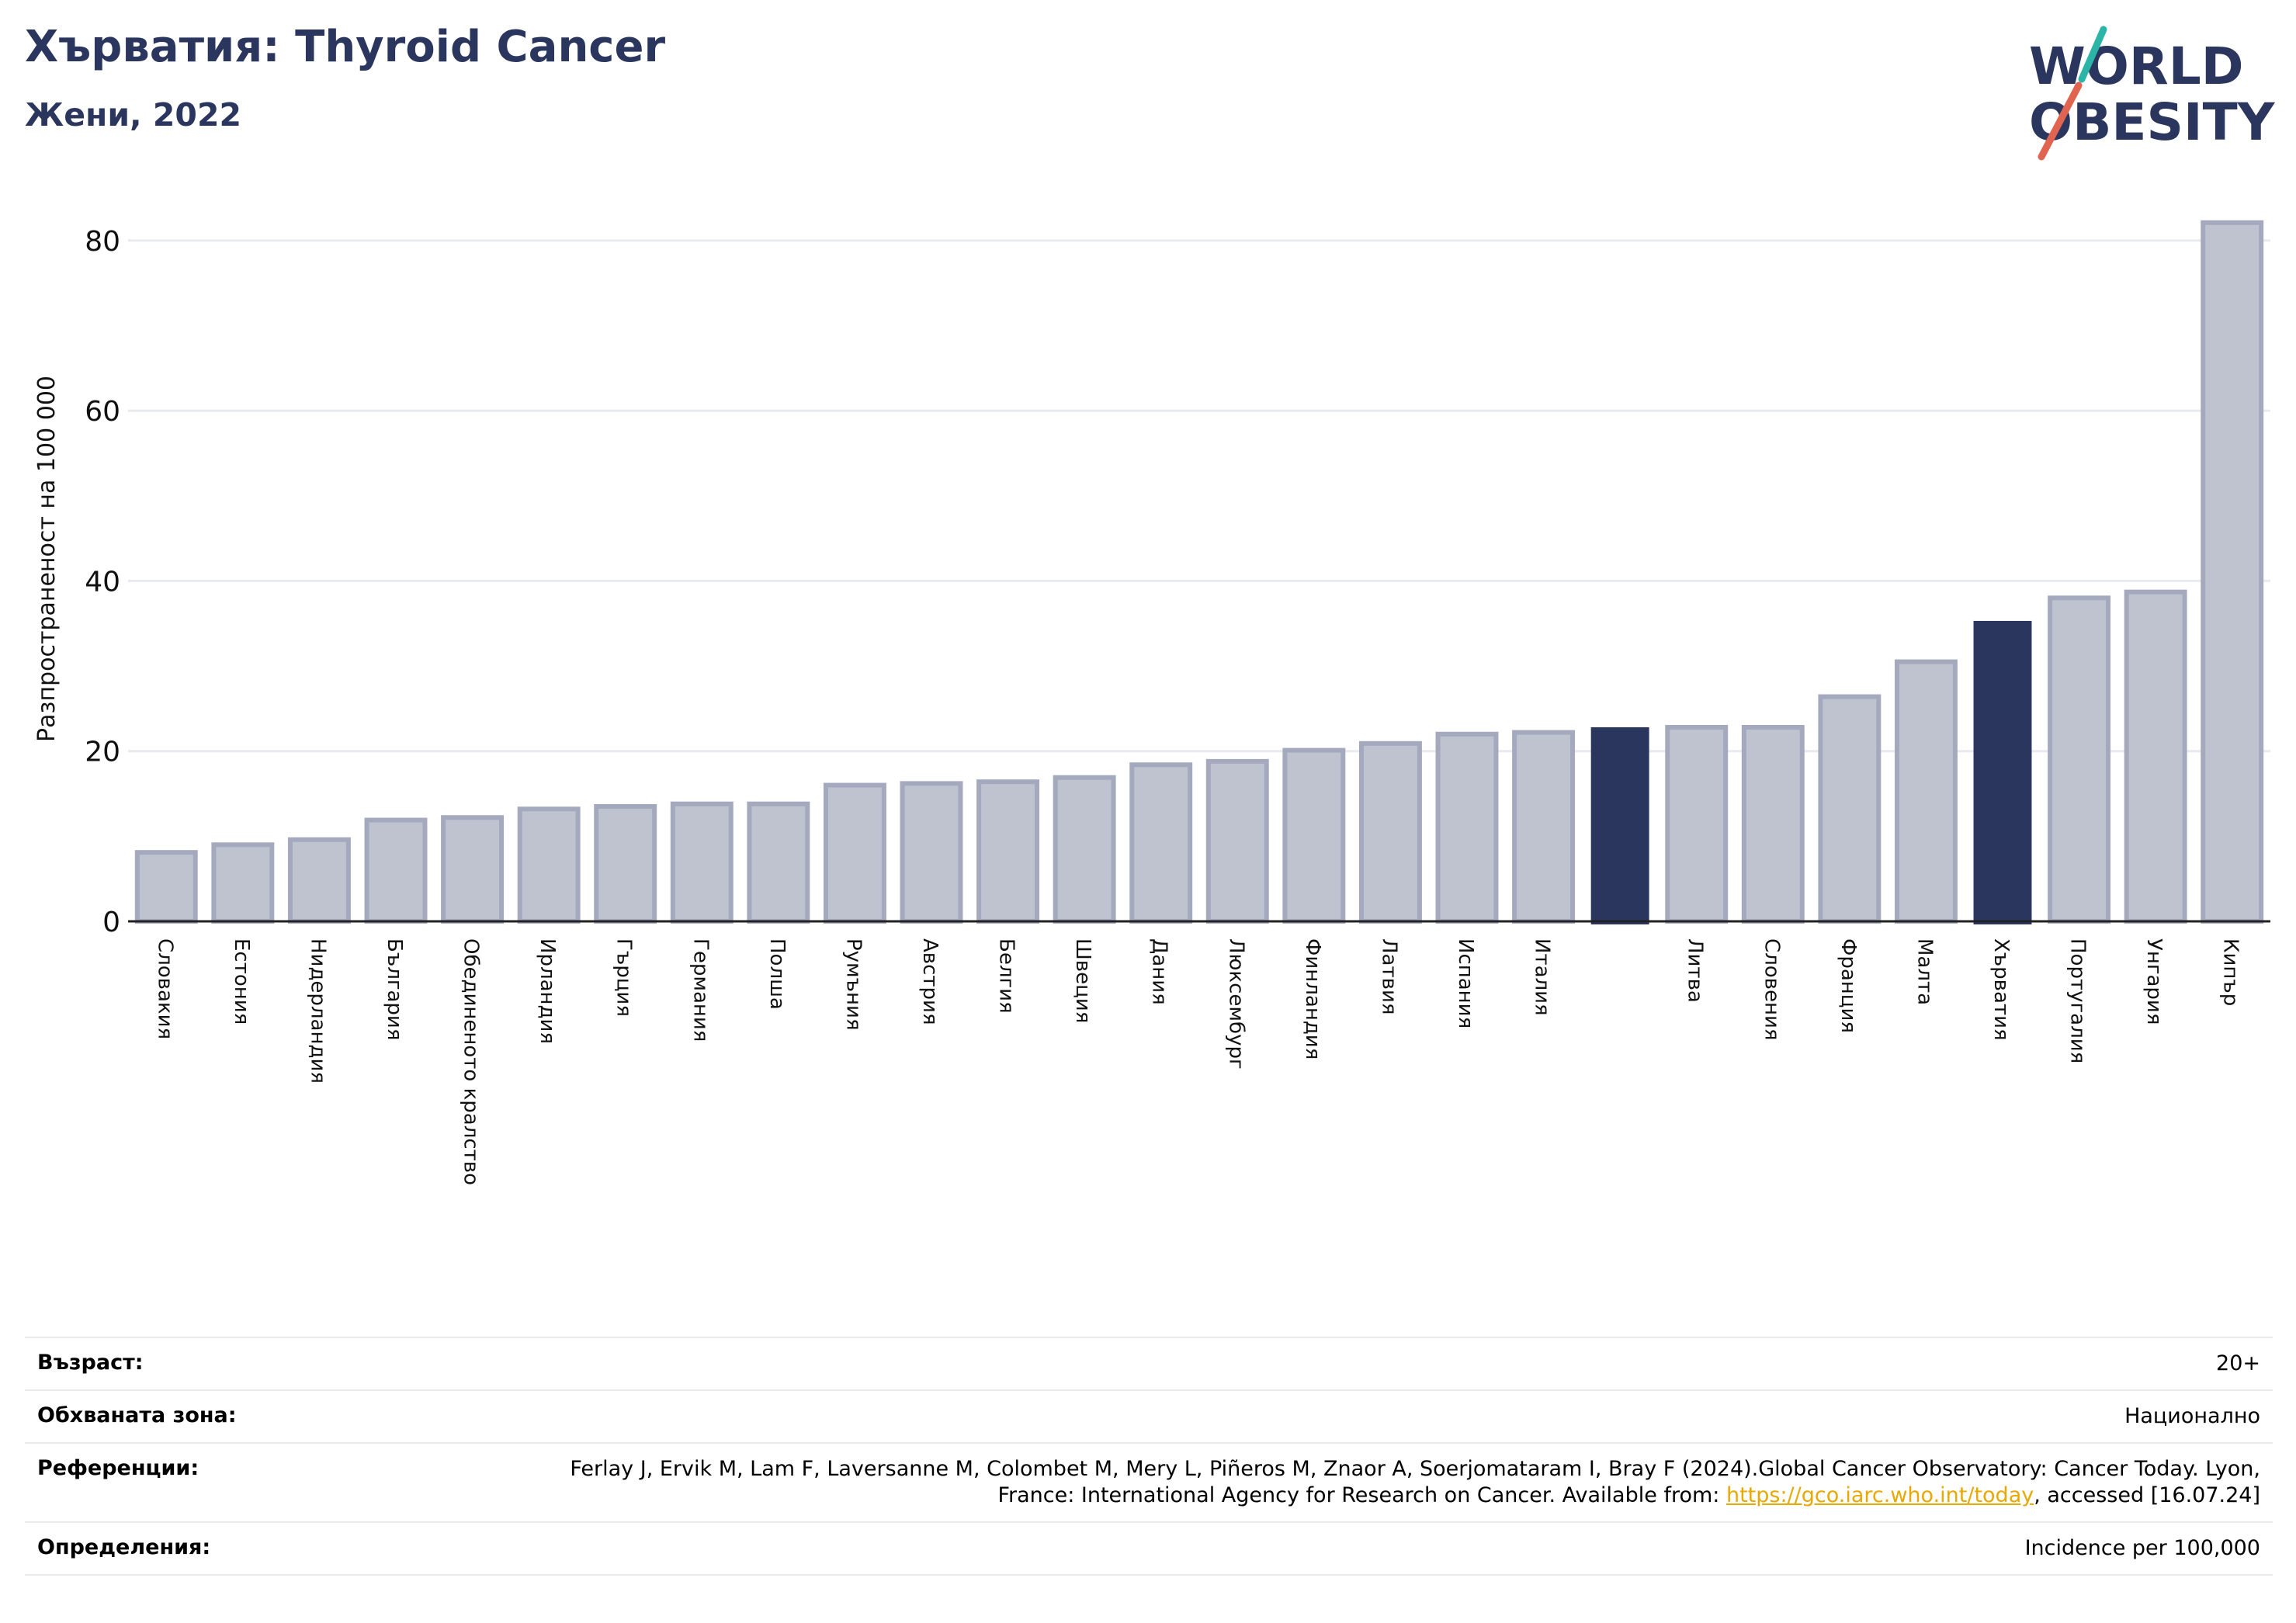 This screenshot has width=2296, height=1623. Describe the element at coordinates (1149, 1548) in the screenshot. I see `info-row-definitions: Определения: Incidence per 100,000` at that location.